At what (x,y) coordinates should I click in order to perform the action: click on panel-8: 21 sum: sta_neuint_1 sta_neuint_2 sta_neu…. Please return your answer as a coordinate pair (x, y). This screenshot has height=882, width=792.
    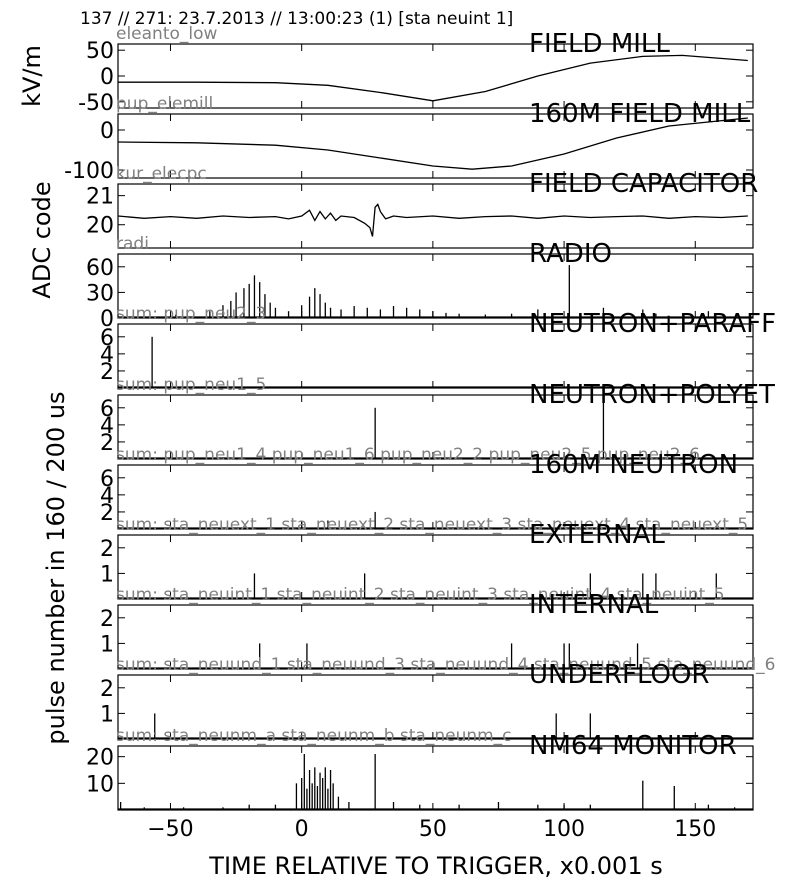
    Looking at the image, I should click on (427, 627).